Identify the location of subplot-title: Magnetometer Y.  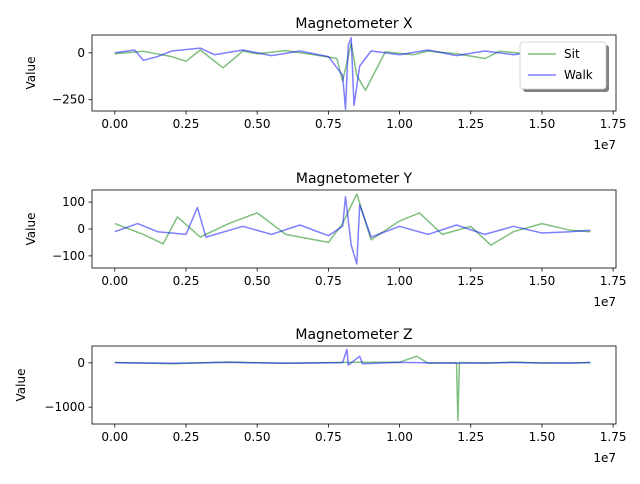
(354, 179).